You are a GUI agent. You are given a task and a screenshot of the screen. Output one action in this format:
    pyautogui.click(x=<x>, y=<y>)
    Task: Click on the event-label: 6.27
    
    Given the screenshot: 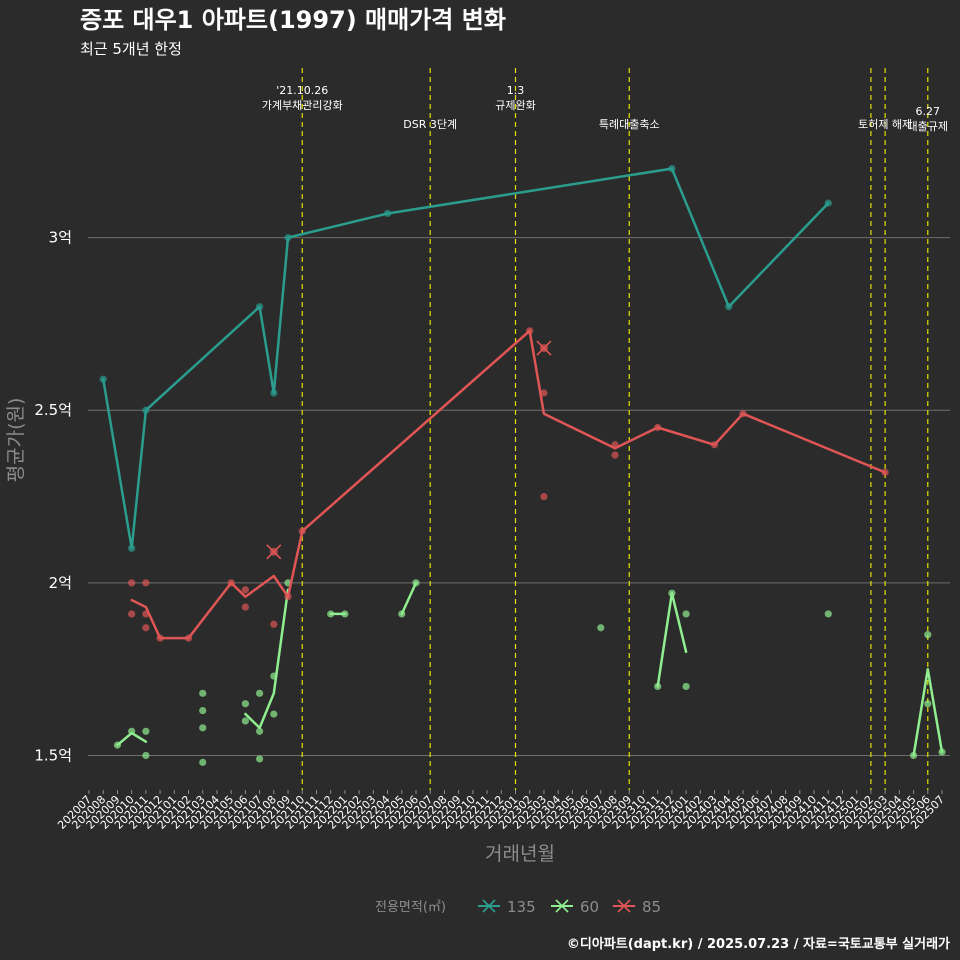 What is the action you would take?
    pyautogui.click(x=928, y=111)
    